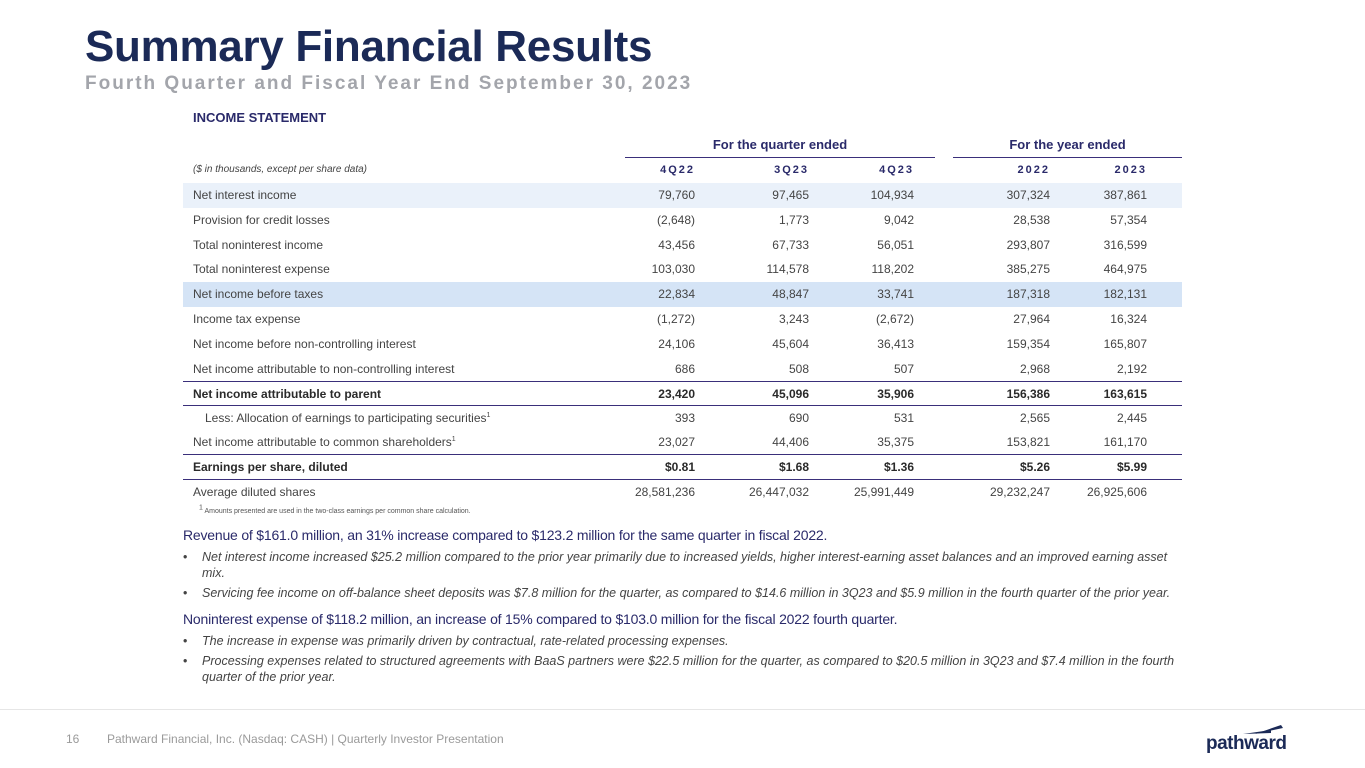 Image resolution: width=1365 pixels, height=768 pixels. What do you see at coordinates (677, 170) in the screenshot?
I see `column-header: 4Q22` at bounding box center [677, 170].